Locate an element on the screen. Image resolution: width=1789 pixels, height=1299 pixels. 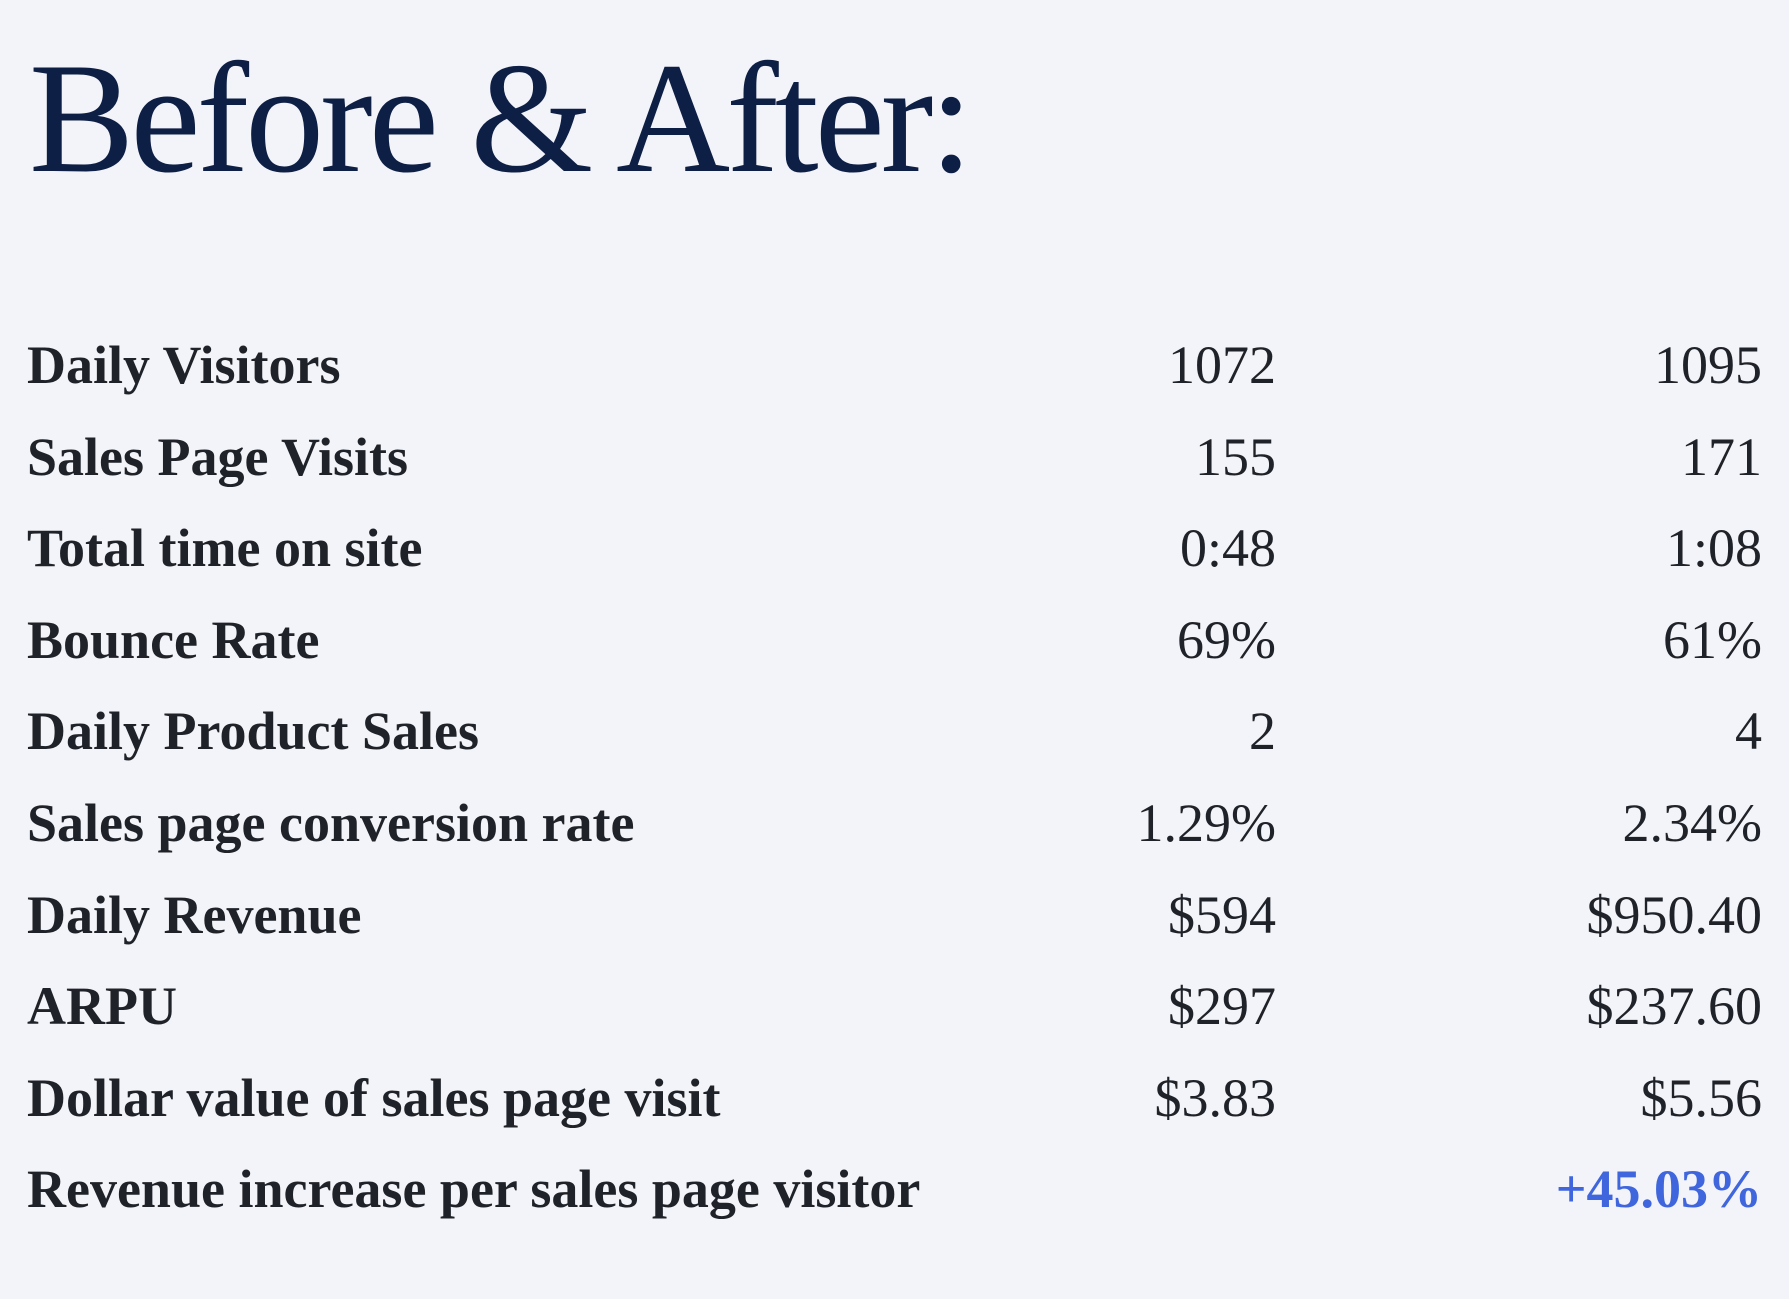
metric-label: ARPU is located at coordinates (102, 1006).